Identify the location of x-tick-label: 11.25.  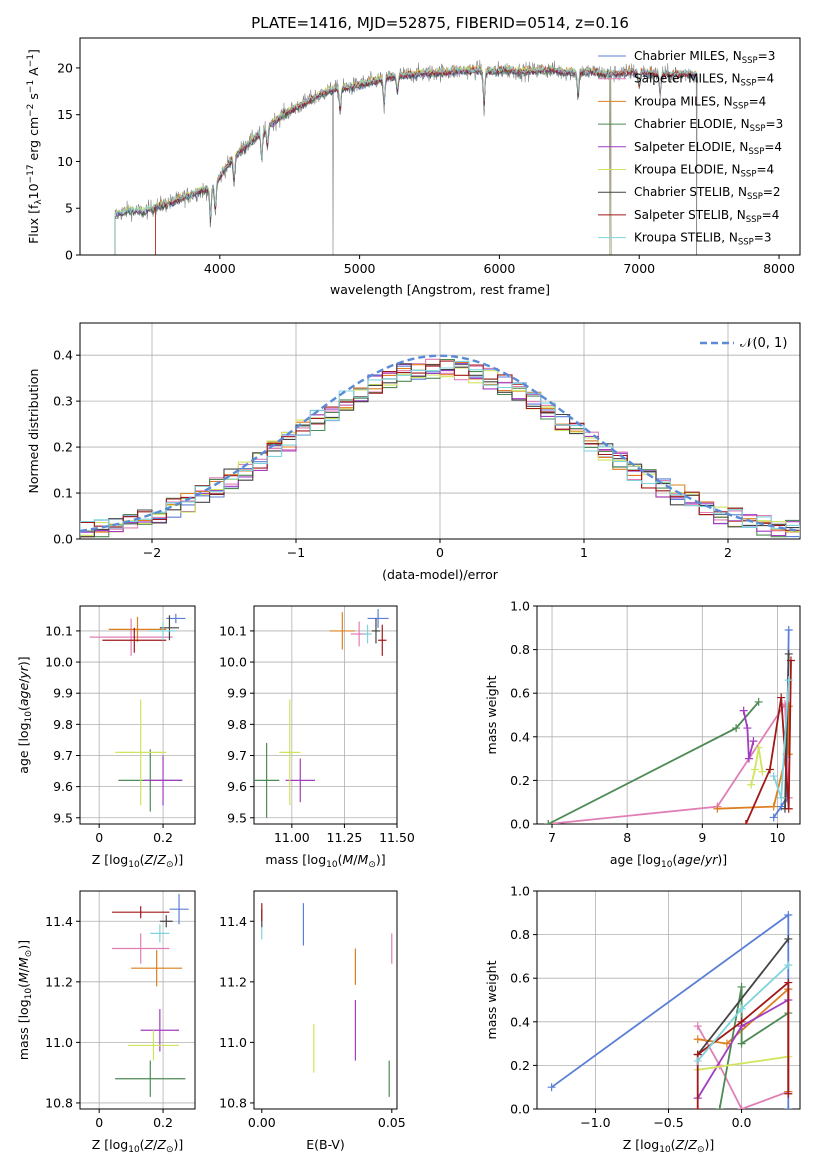
(345, 837).